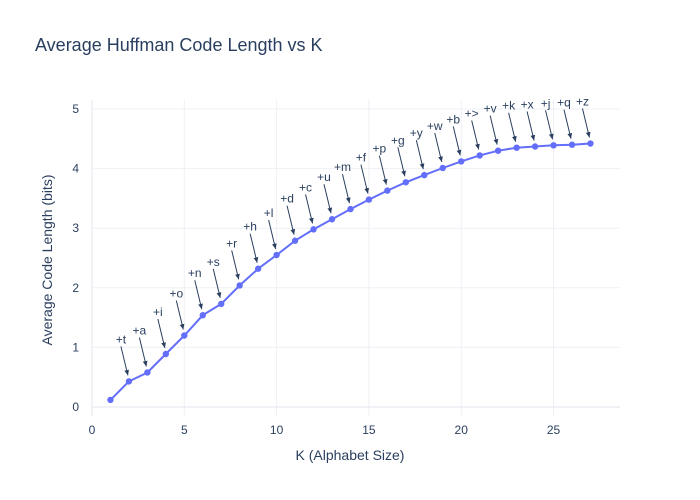  Describe the element at coordinates (287, 199) in the screenshot. I see `annotation-label: +d` at that location.